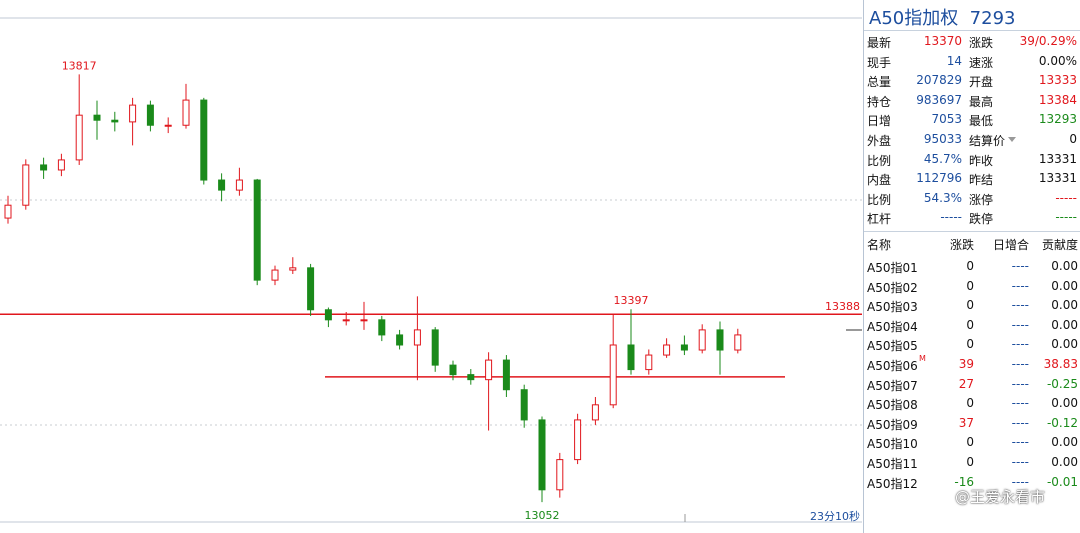  I want to click on quote-row: 总量 207829 开盘 13333, so click(972, 80).